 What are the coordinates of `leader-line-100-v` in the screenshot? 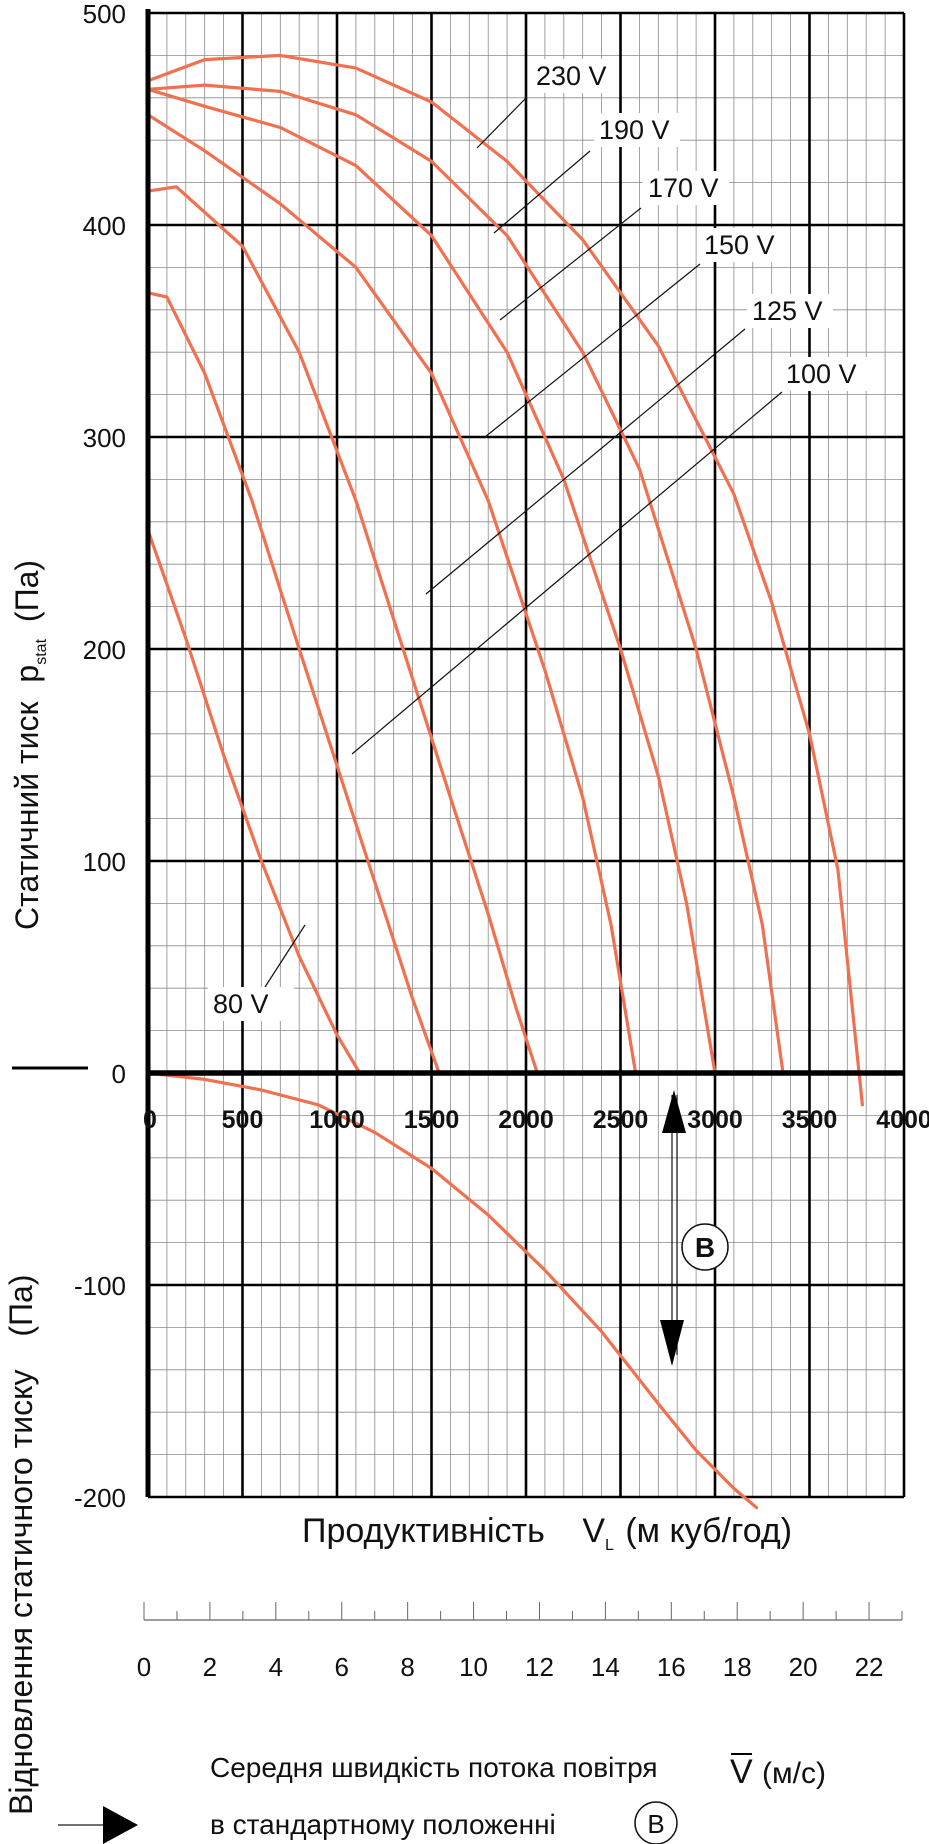 It's located at (567, 573).